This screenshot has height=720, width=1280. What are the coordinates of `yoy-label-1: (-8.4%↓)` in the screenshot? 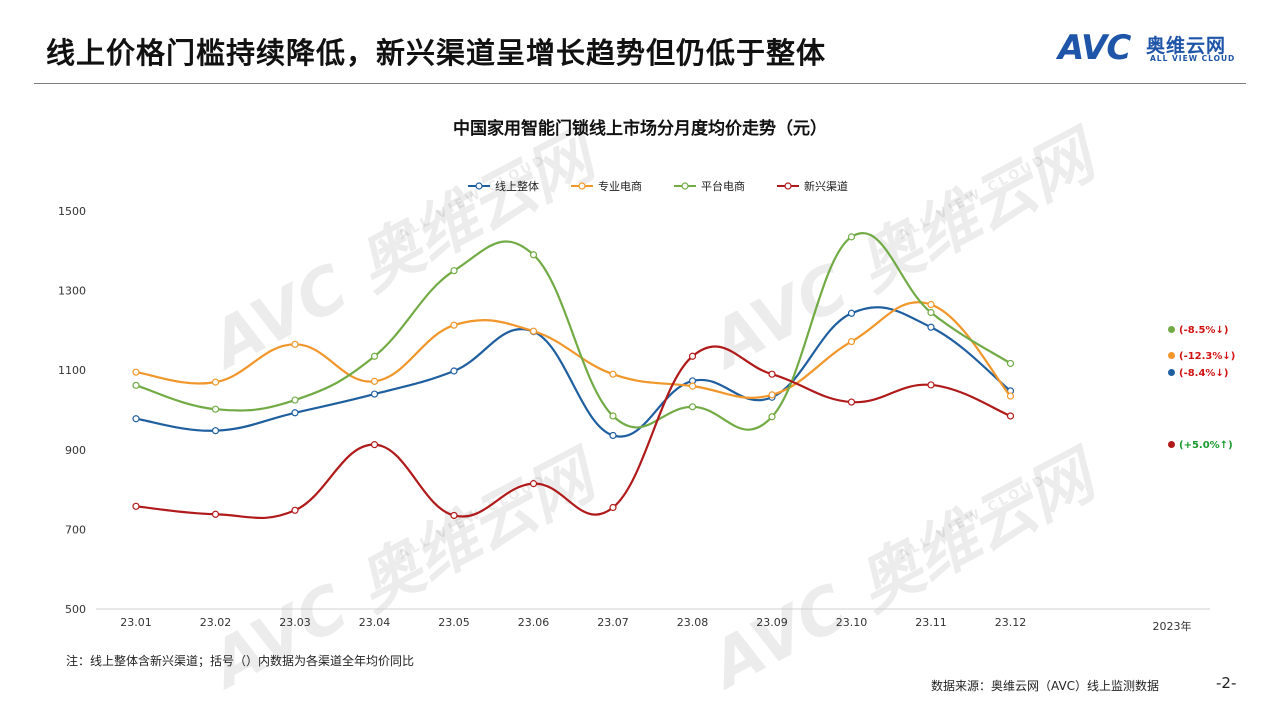 It's located at (1198, 373).